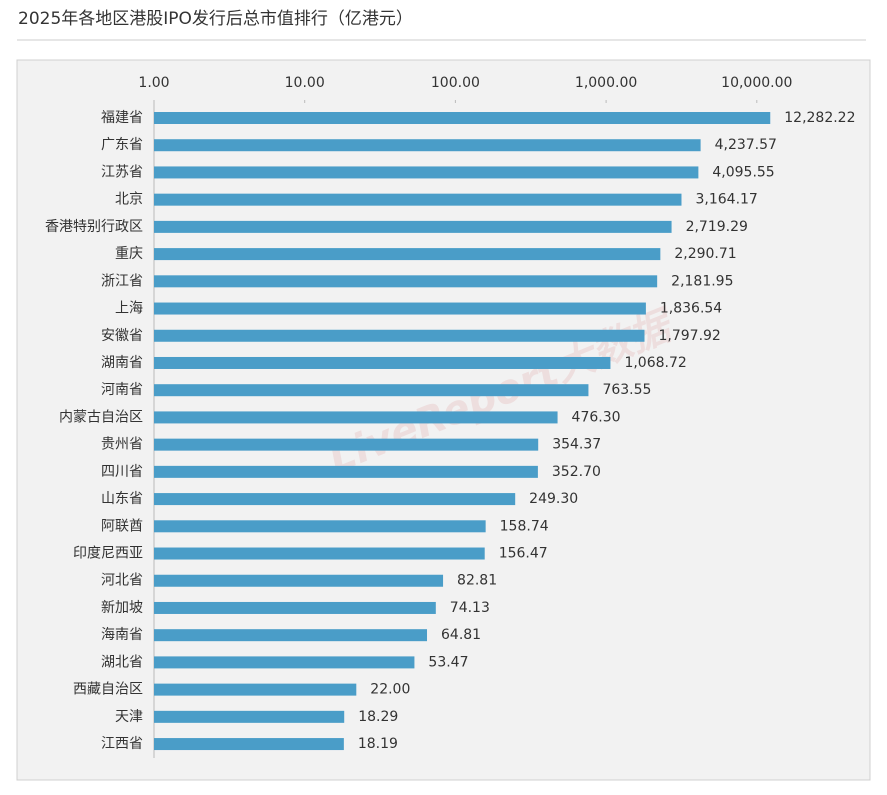 The width and height of the screenshot is (887, 795). I want to click on value-label: 18.29, so click(378, 717).